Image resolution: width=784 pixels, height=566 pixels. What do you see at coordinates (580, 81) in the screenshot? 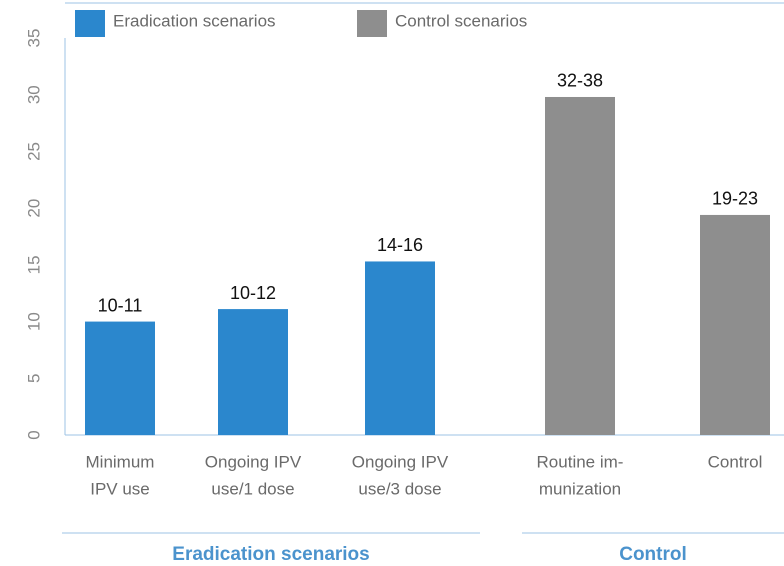
I see `value-label: 32-38` at bounding box center [580, 81].